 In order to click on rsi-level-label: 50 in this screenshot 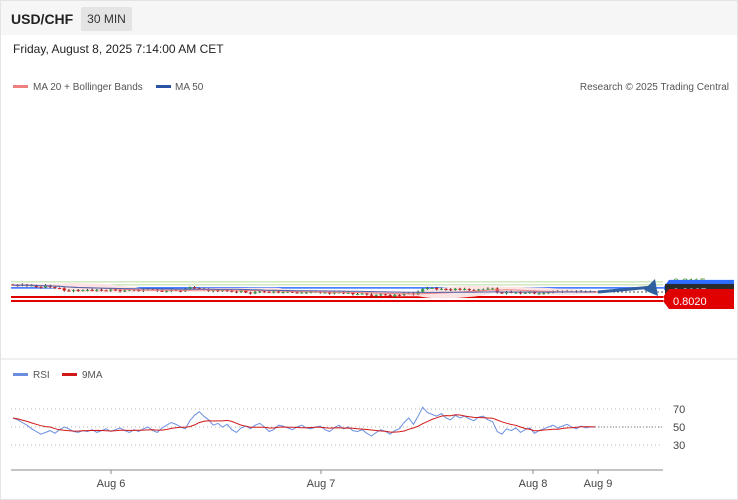, I will do `click(679, 428)`.